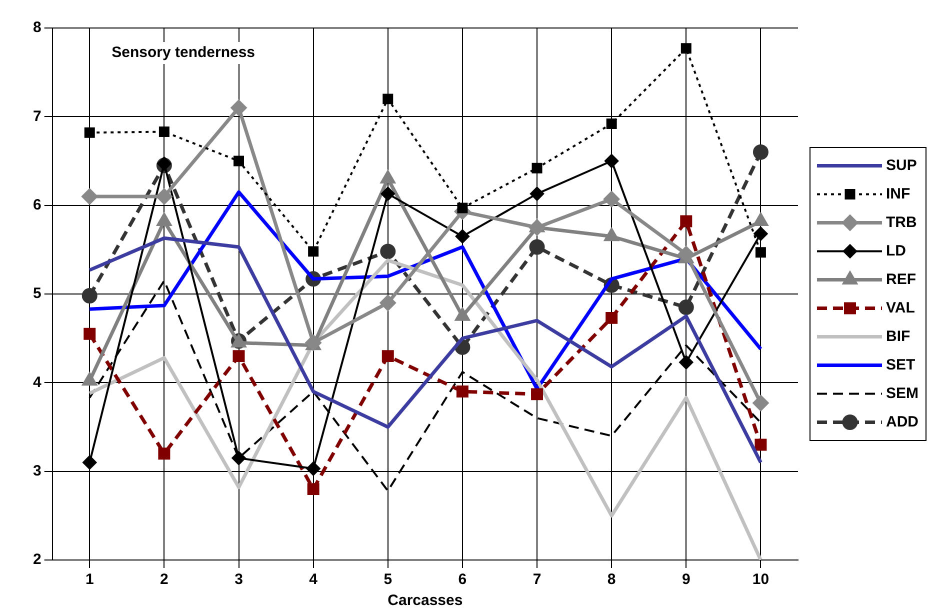 The image size is (928, 610). Describe the element at coordinates (898, 336) in the screenshot. I see `legend-label: BIF` at that location.